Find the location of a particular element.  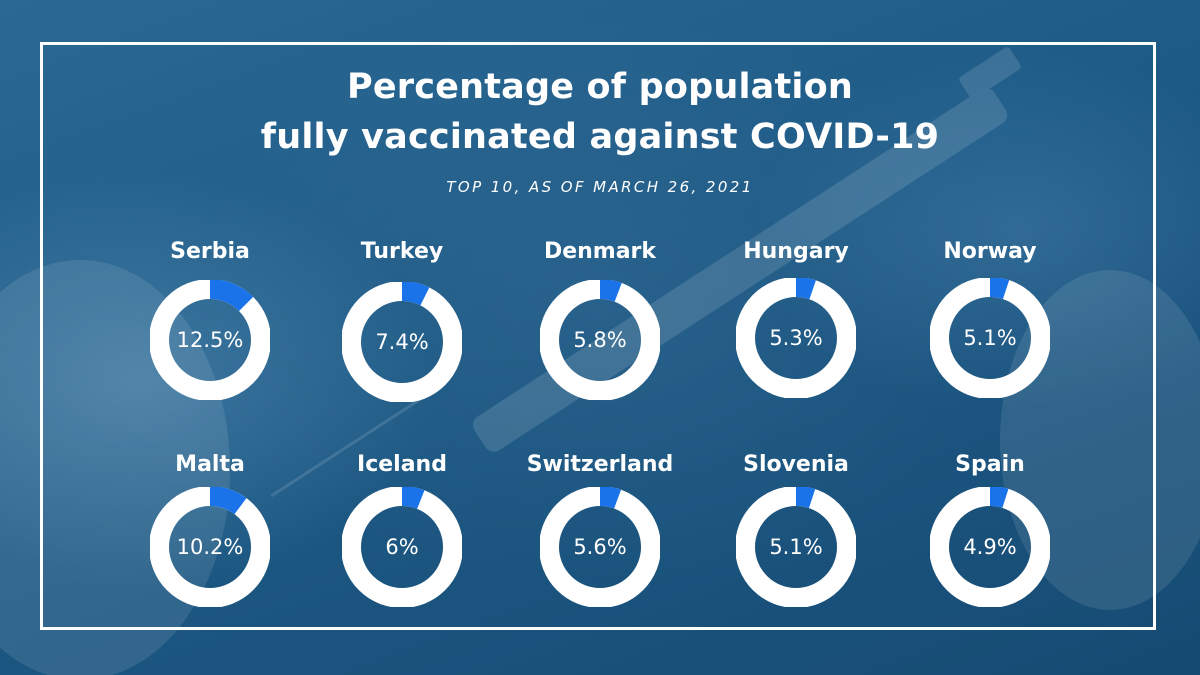

donut-cell: Serbia 12.5% is located at coordinates (210, 319).